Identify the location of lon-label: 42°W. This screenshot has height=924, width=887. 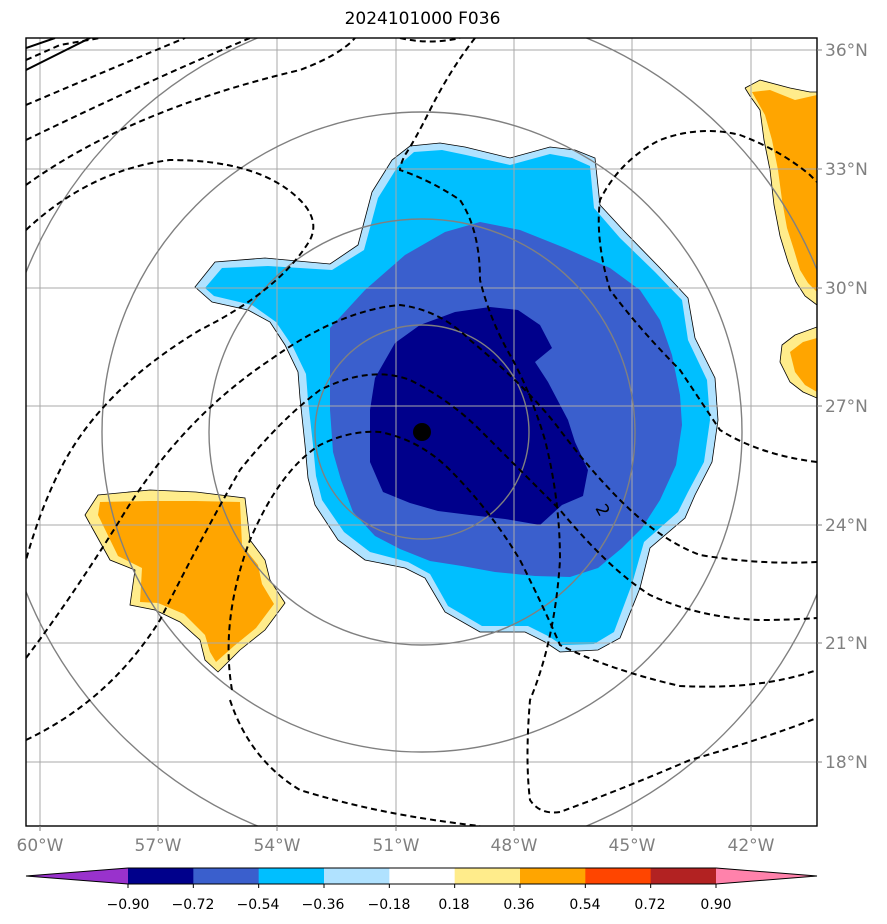
(751, 846).